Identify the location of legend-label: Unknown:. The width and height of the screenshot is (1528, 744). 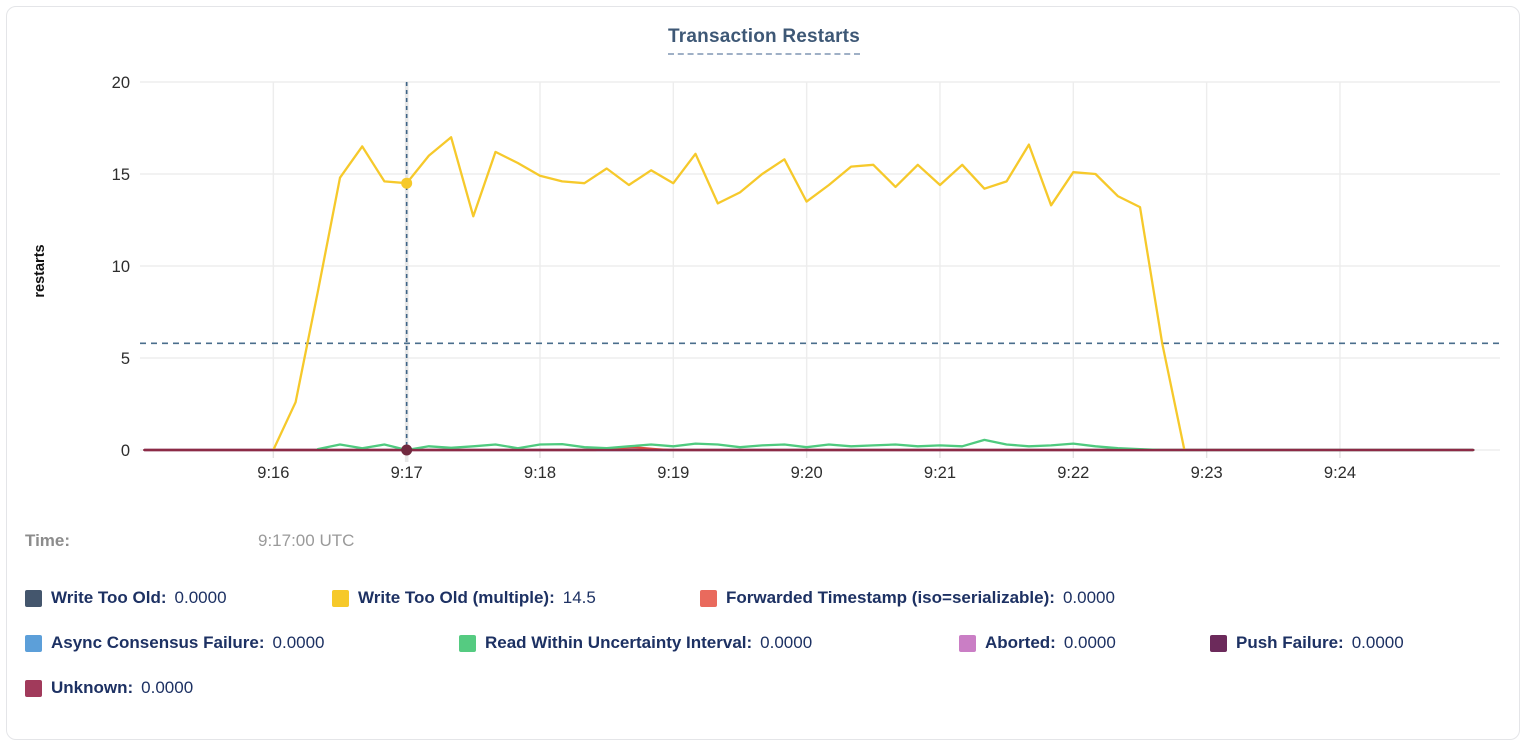
(92, 687).